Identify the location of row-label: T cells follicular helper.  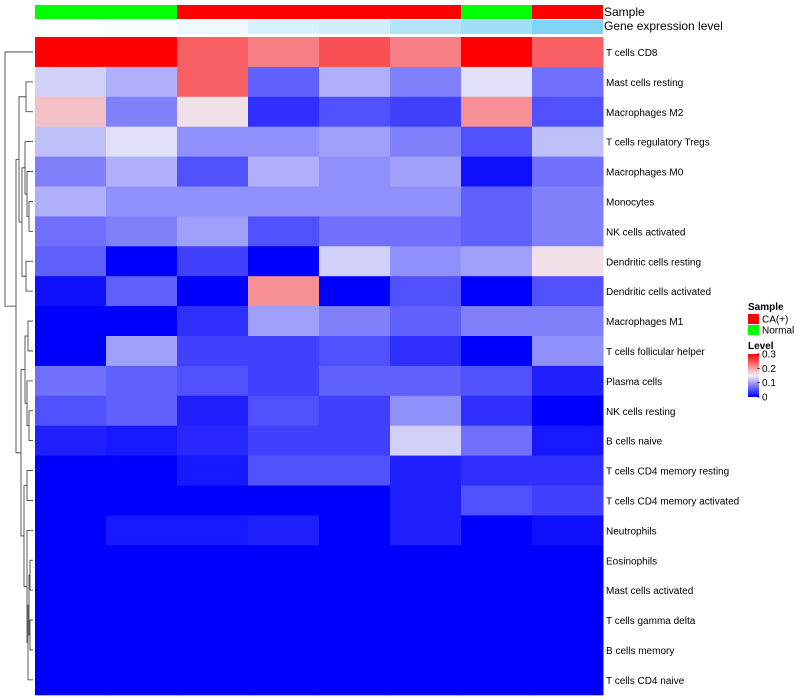
(655, 352).